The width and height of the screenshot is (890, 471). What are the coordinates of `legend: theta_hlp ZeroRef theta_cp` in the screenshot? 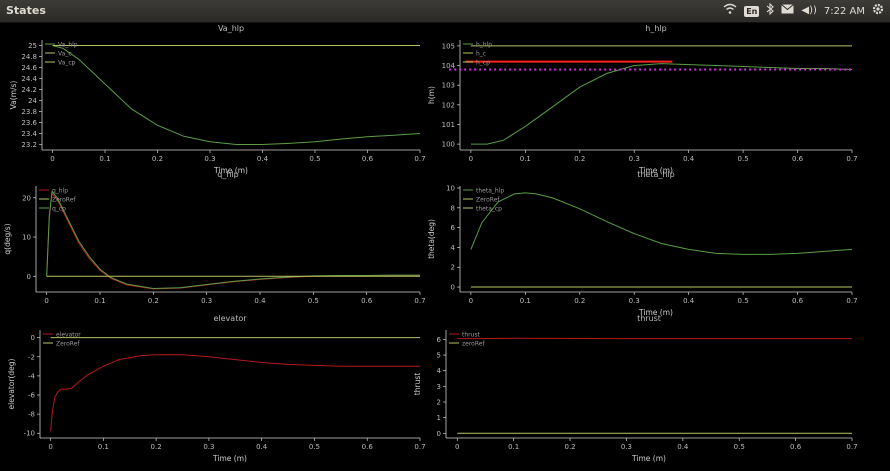 It's located at (483, 200).